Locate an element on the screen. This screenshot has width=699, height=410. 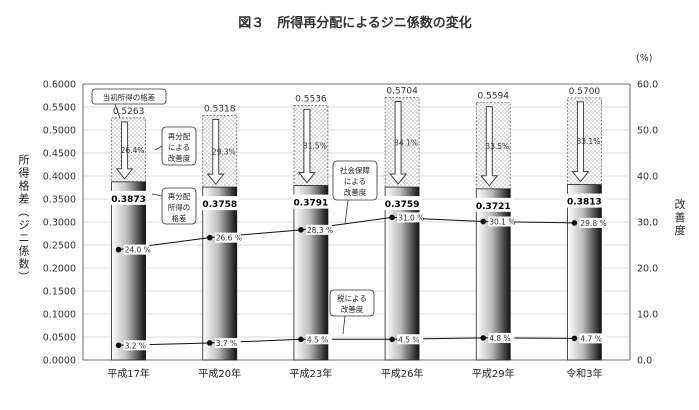
category-labels: 平成17年 平成20年 平成23年 平成26年 平成29年 令和3年 is located at coordinates (354, 373).